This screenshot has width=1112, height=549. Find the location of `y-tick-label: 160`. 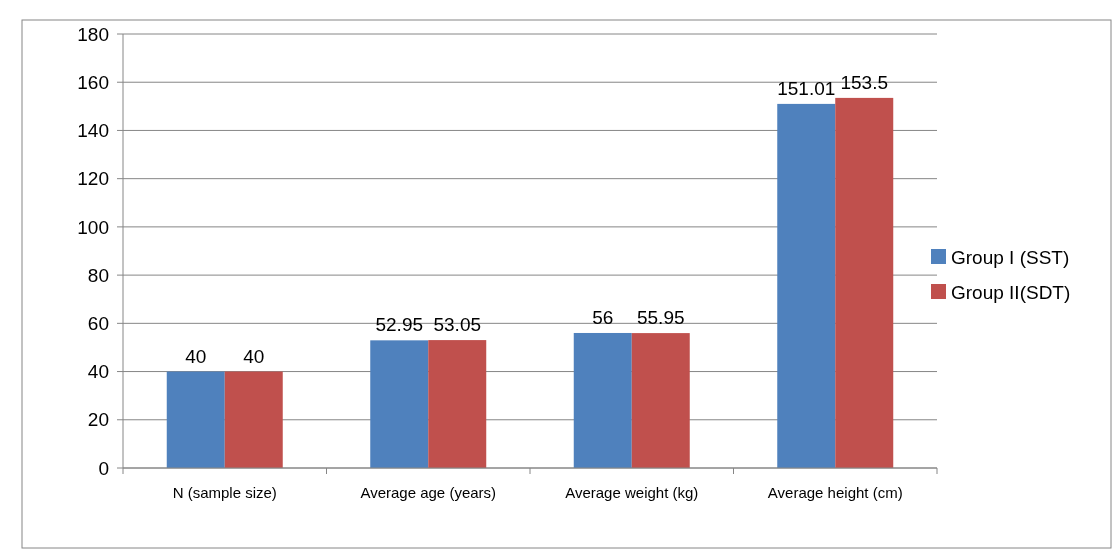

y-tick-label: 160 is located at coordinates (93, 82).